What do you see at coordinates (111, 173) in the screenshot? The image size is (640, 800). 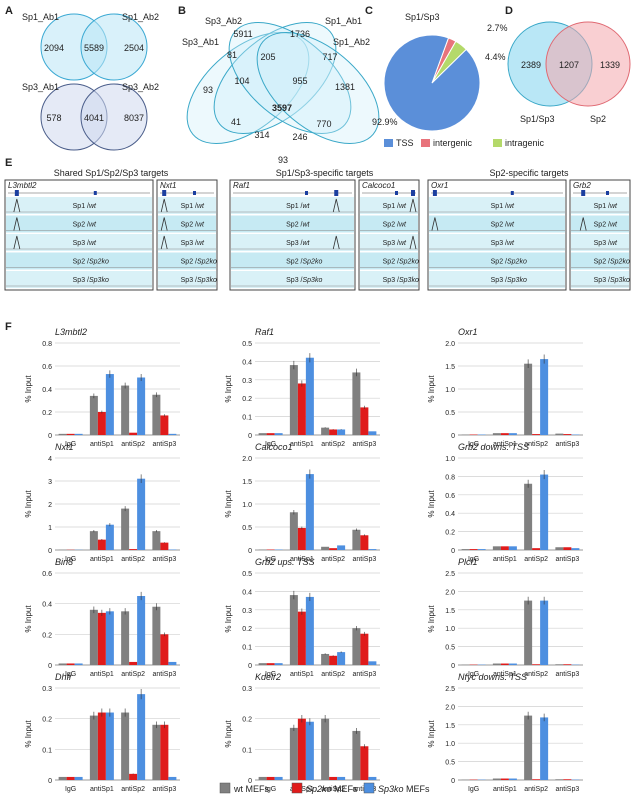 I see `track-group-title: Shared Sp1/Sp2/Sp3 targets` at bounding box center [111, 173].